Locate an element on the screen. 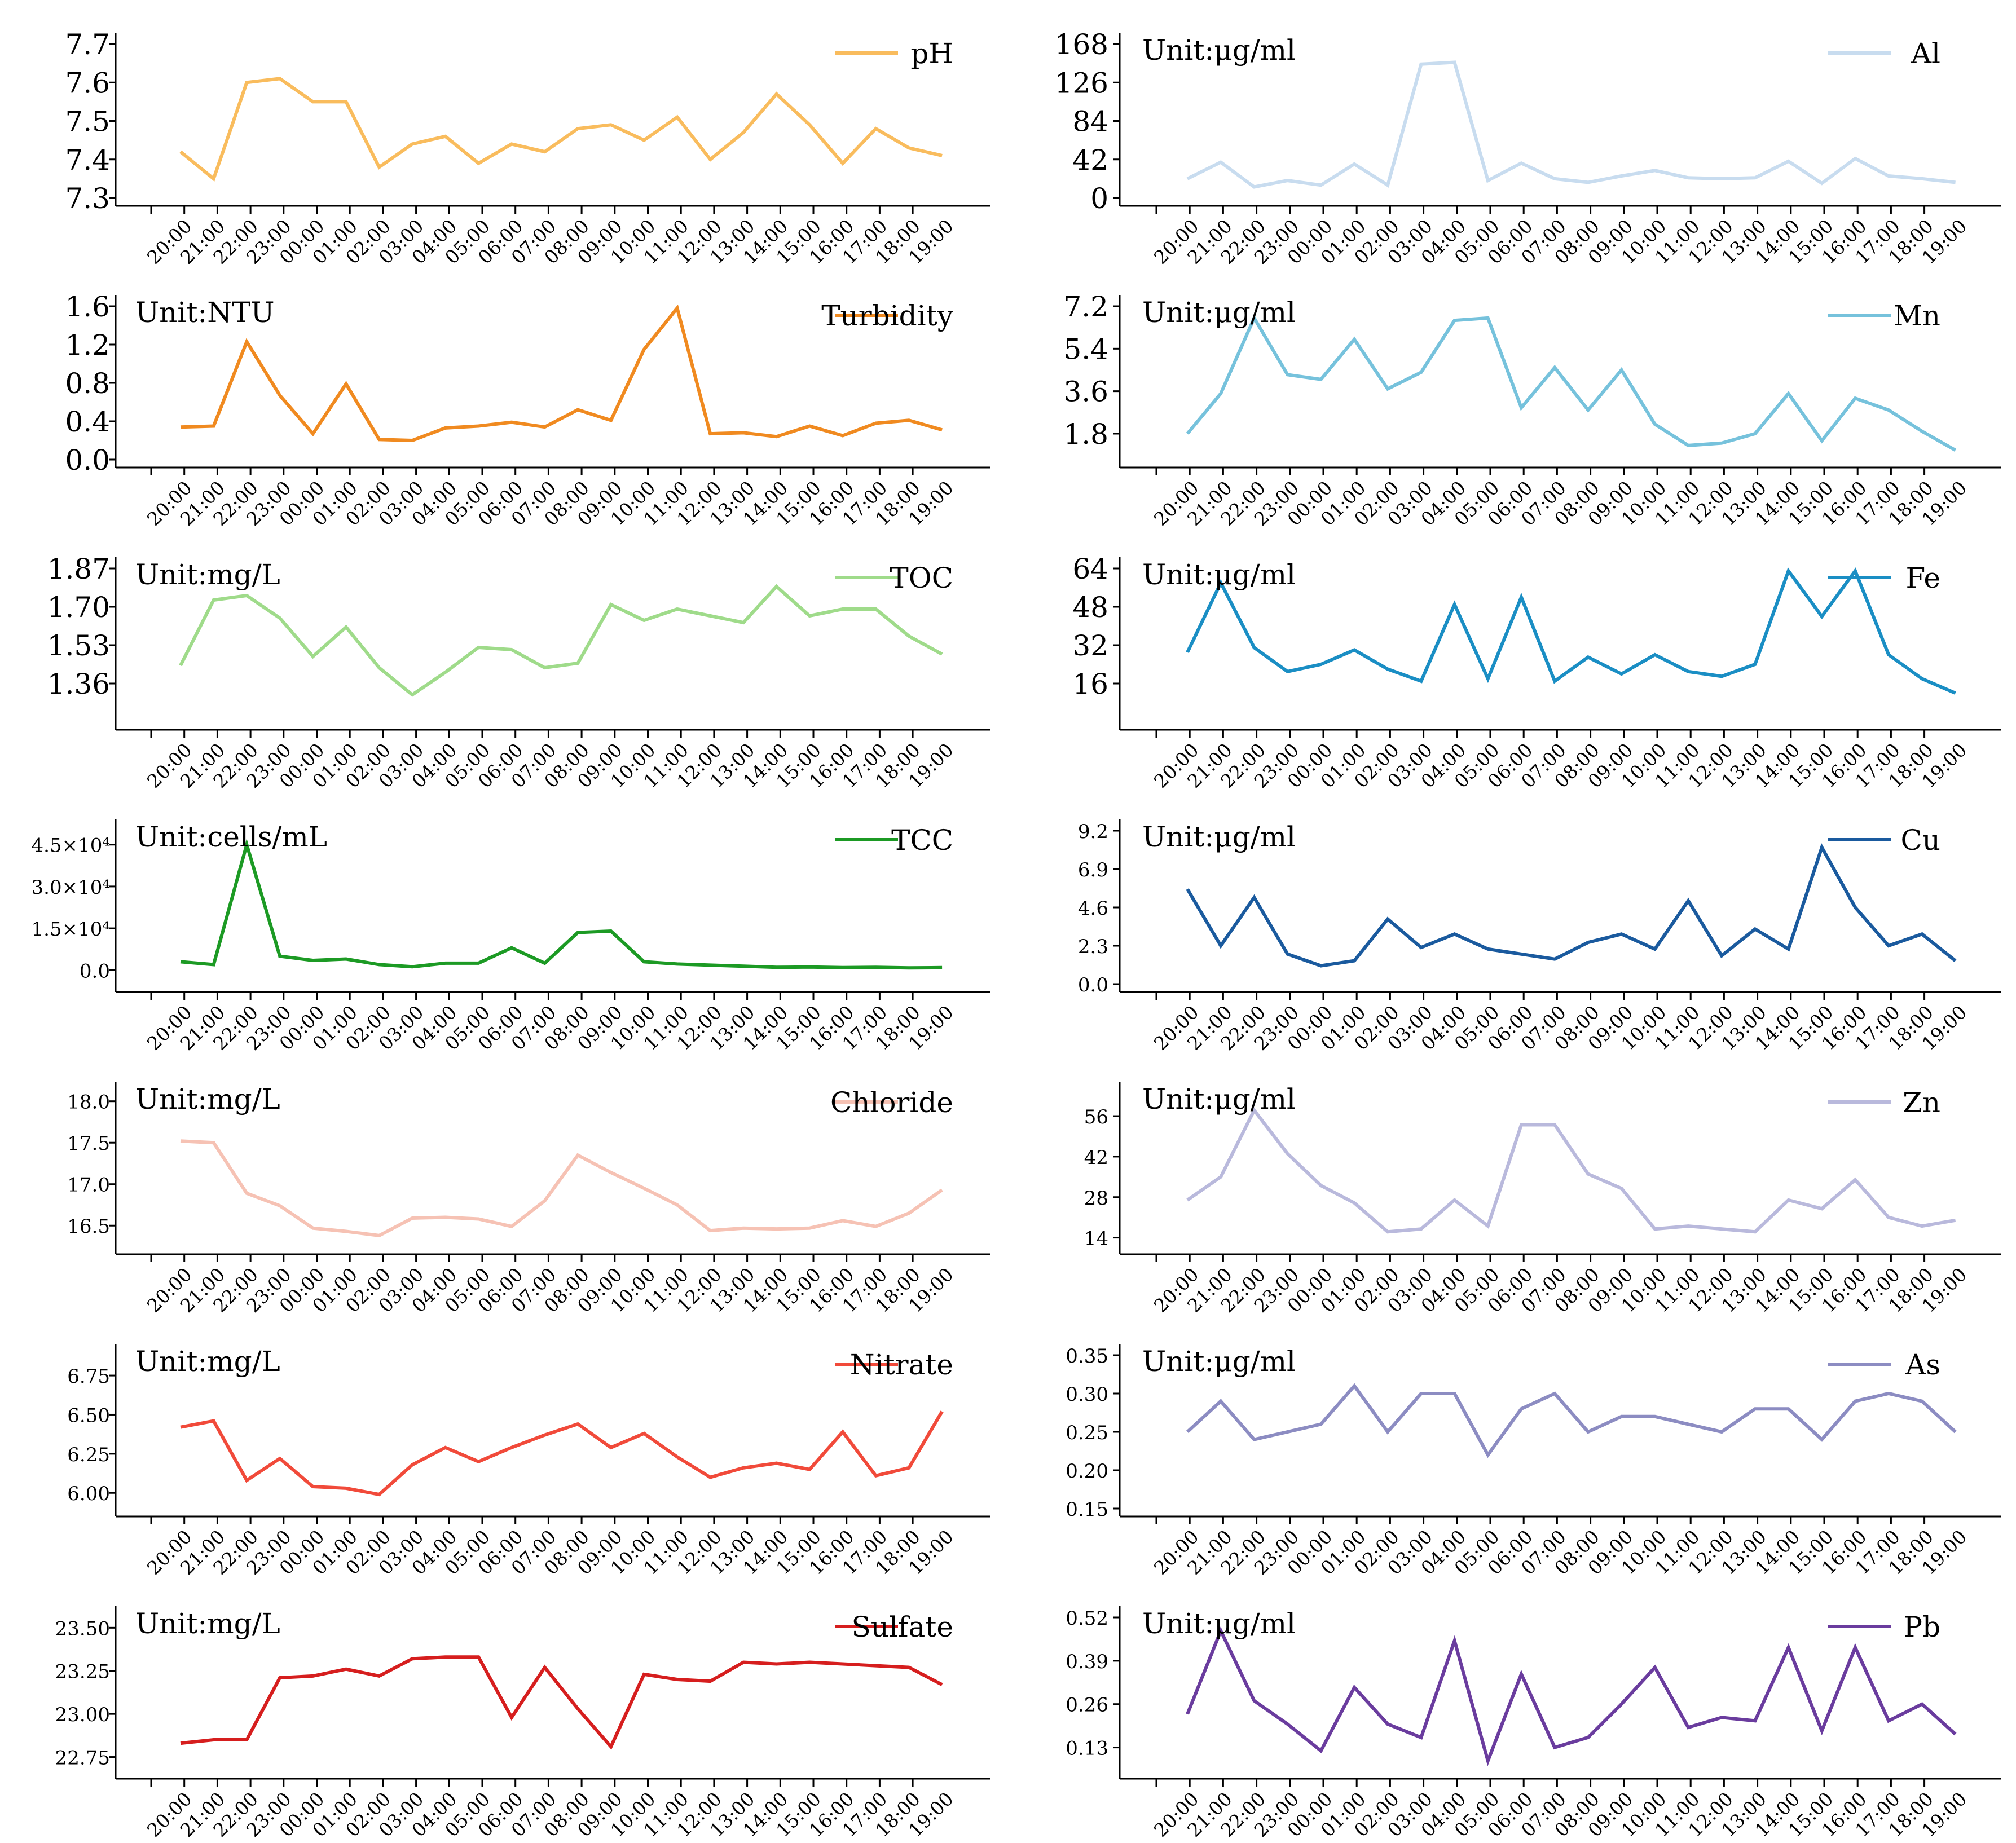  y-tick-label: 1.70 is located at coordinates (78, 607).